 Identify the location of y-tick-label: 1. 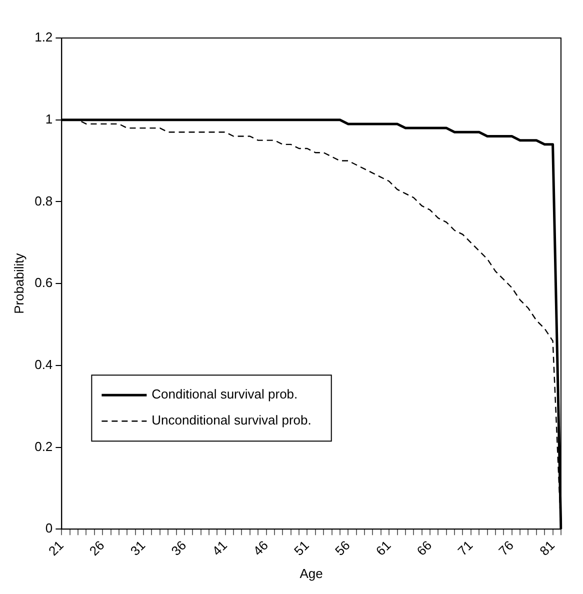
(49, 118).